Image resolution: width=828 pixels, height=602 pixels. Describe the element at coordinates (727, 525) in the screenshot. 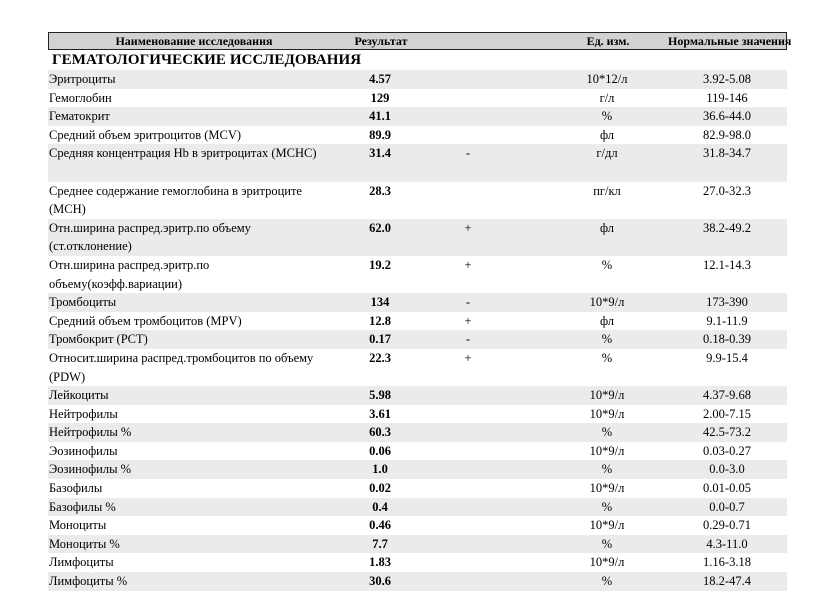

I see `test-norm: 0.29-0.71` at that location.